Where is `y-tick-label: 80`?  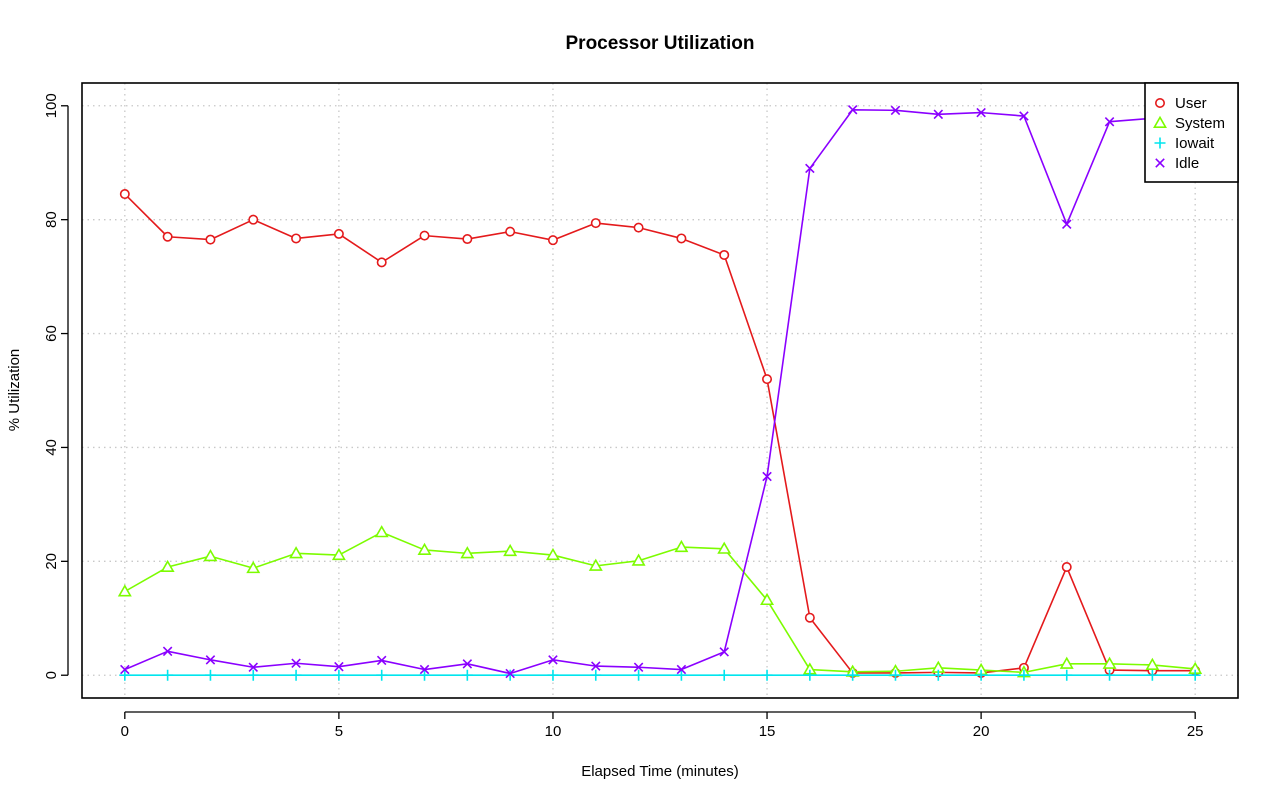 y-tick-label: 80 is located at coordinates (51, 219).